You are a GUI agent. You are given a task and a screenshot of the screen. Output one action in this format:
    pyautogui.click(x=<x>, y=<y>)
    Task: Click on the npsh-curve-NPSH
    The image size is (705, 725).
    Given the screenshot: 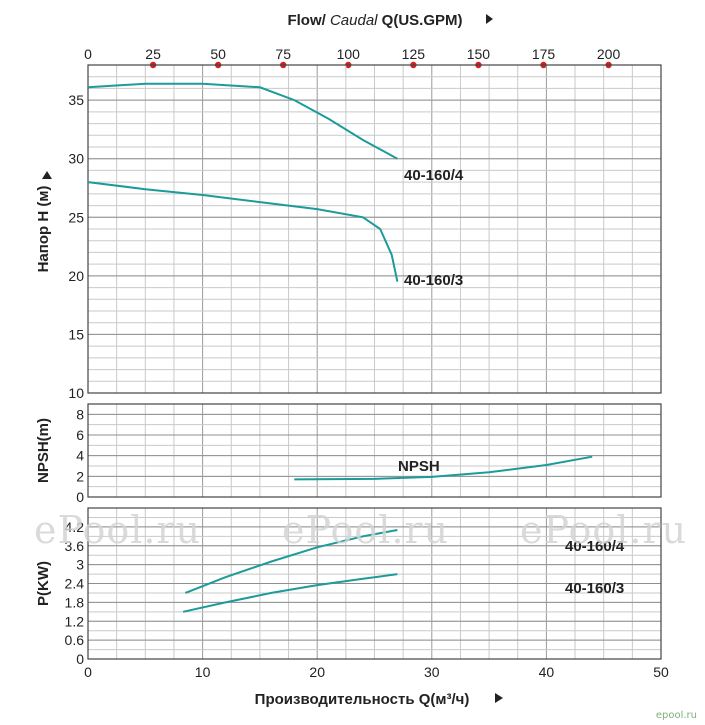 What is the action you would take?
    pyautogui.click(x=443, y=468)
    